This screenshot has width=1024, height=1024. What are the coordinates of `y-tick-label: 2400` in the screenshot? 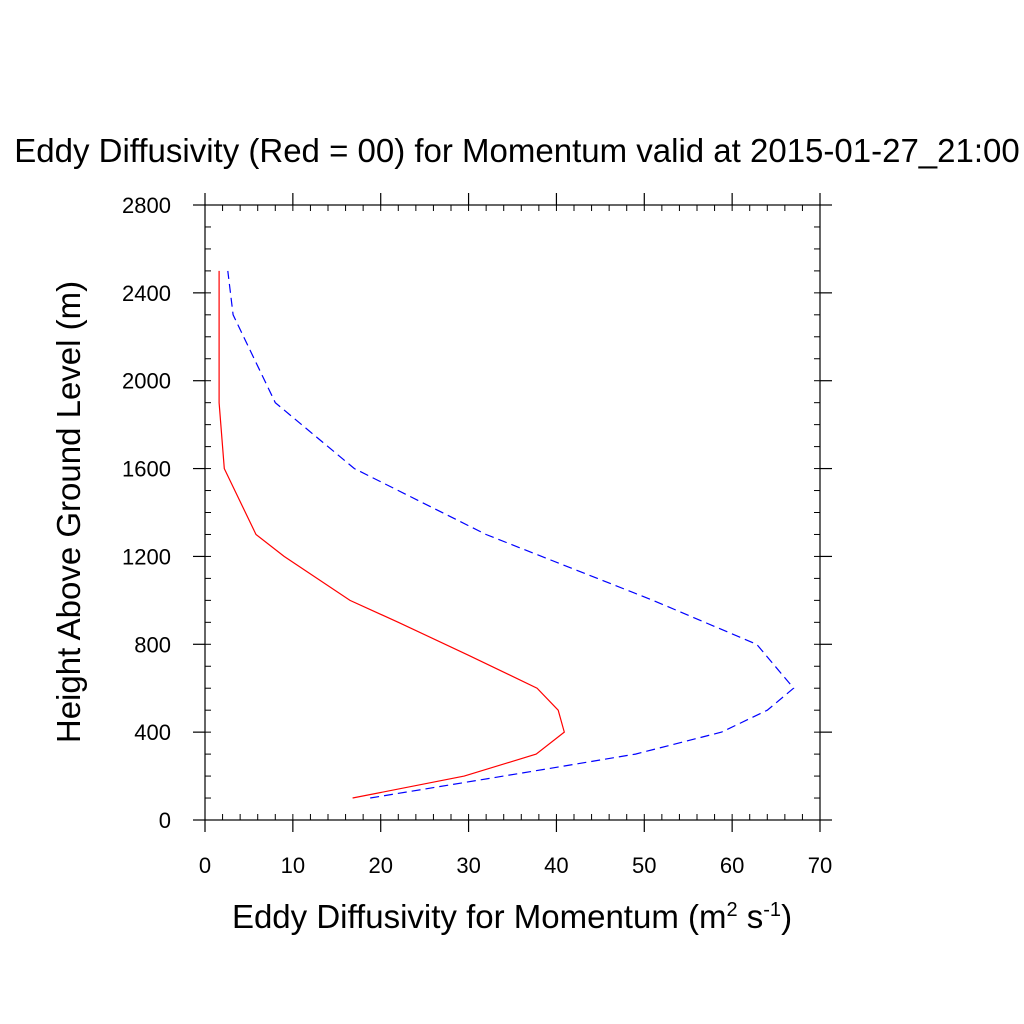 It's located at (146, 293).